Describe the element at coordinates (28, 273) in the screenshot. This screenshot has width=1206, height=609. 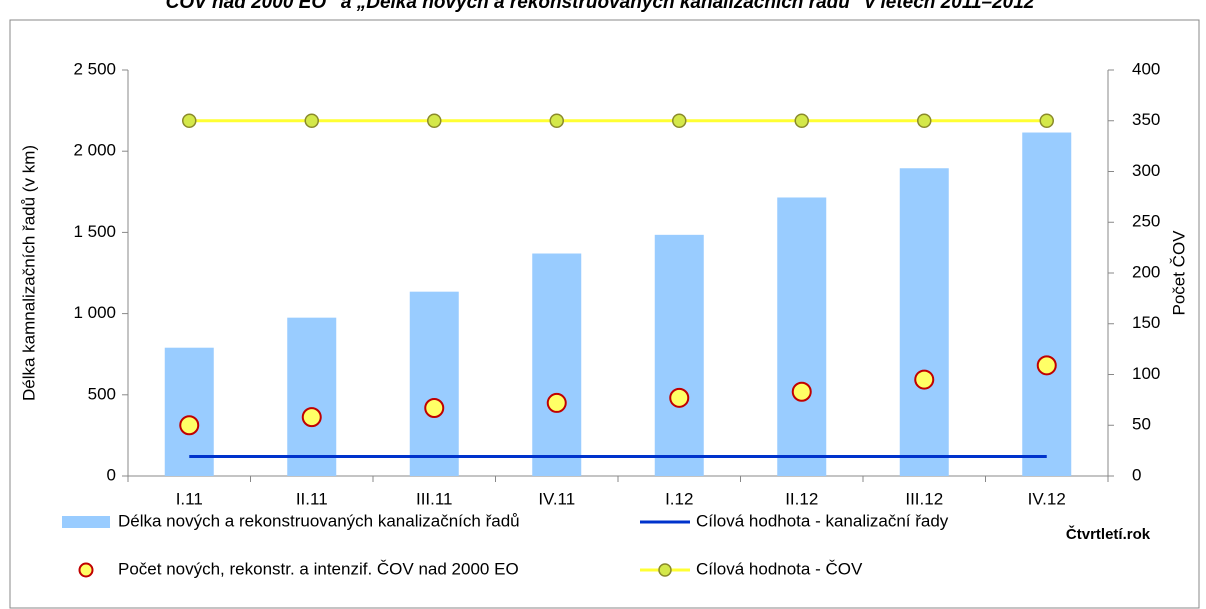
I see `y-axis-title: Délka kamnalizačních řadů (v km)` at that location.